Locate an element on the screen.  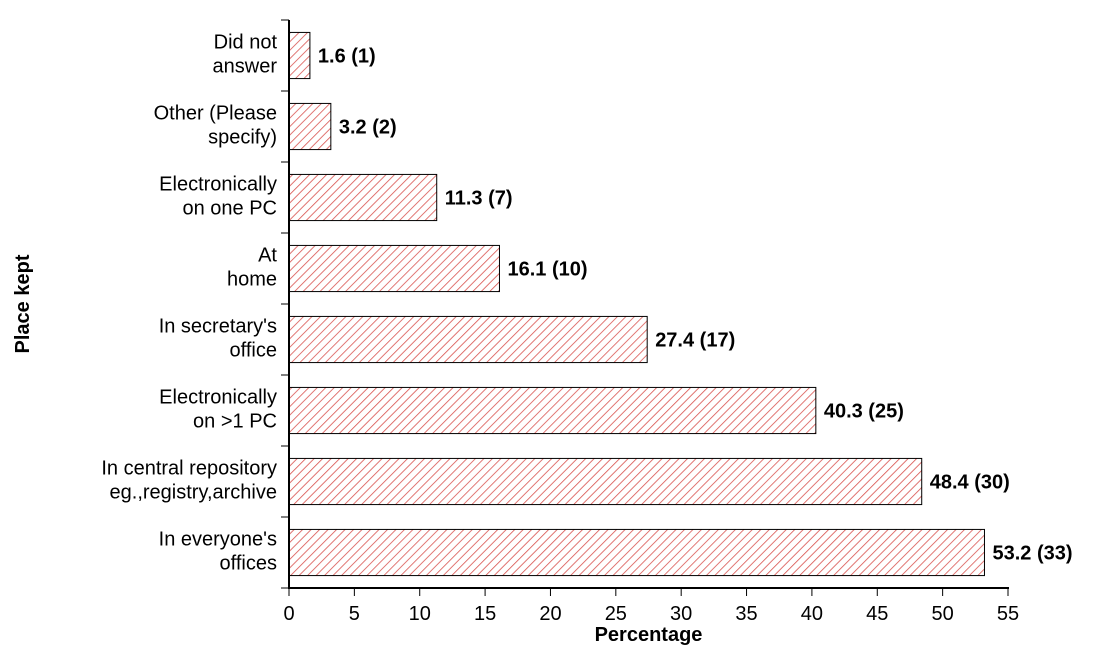
data-label-4: 27.4 (17) is located at coordinates (695, 341).